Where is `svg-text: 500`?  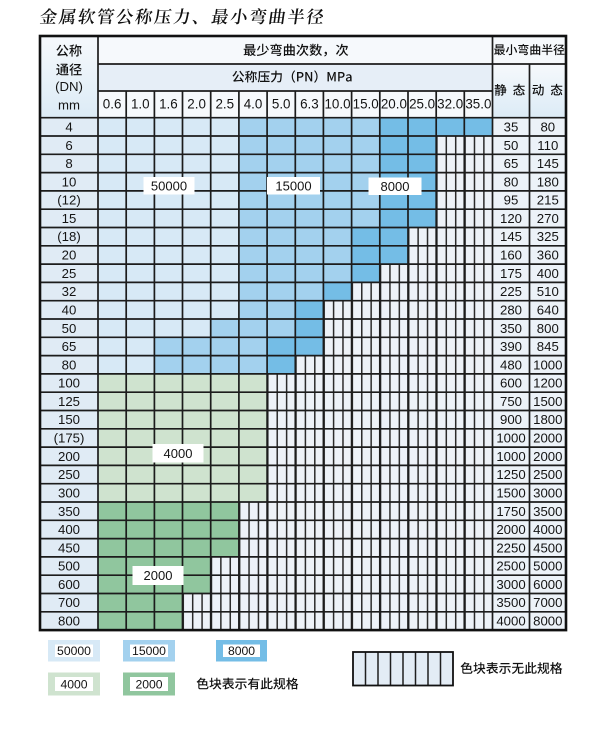
svg-text: 500 is located at coordinates (69, 566).